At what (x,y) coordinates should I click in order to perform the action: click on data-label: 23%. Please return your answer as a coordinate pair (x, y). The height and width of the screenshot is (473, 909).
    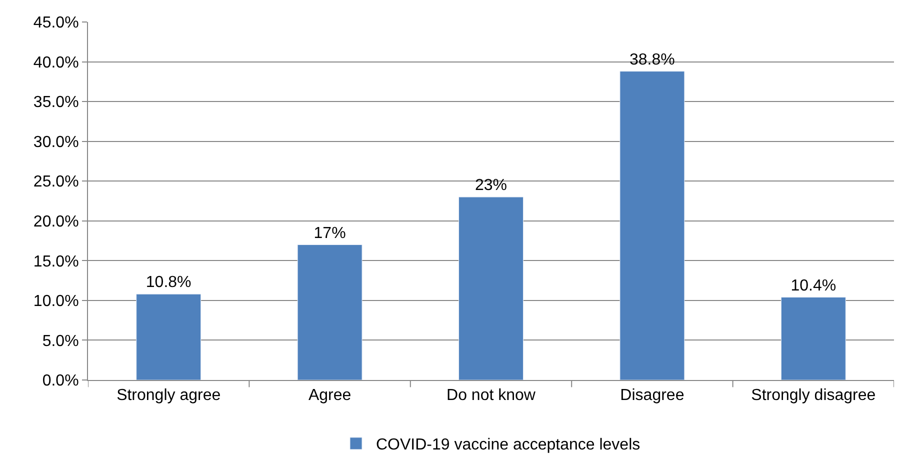
    Looking at the image, I should click on (491, 185).